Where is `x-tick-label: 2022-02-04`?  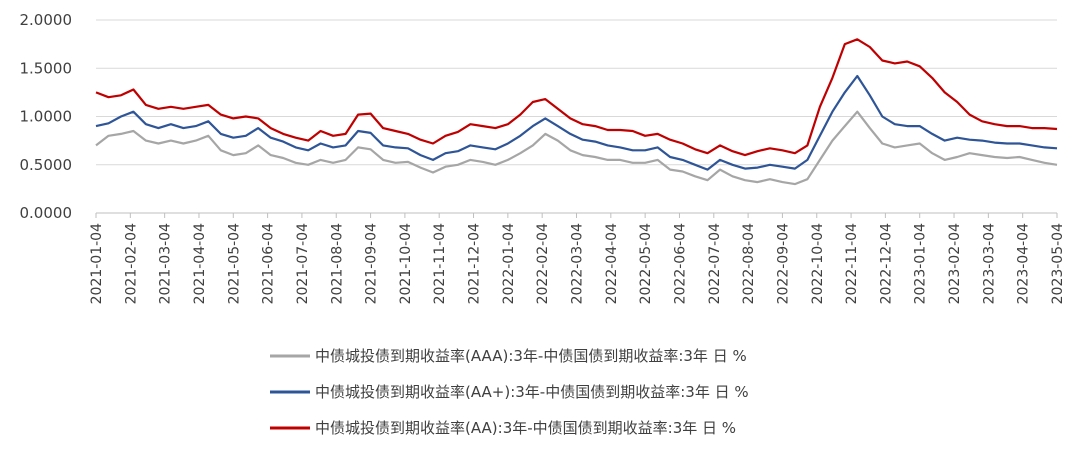 x-tick-label: 2022-02-04 is located at coordinates (543, 263).